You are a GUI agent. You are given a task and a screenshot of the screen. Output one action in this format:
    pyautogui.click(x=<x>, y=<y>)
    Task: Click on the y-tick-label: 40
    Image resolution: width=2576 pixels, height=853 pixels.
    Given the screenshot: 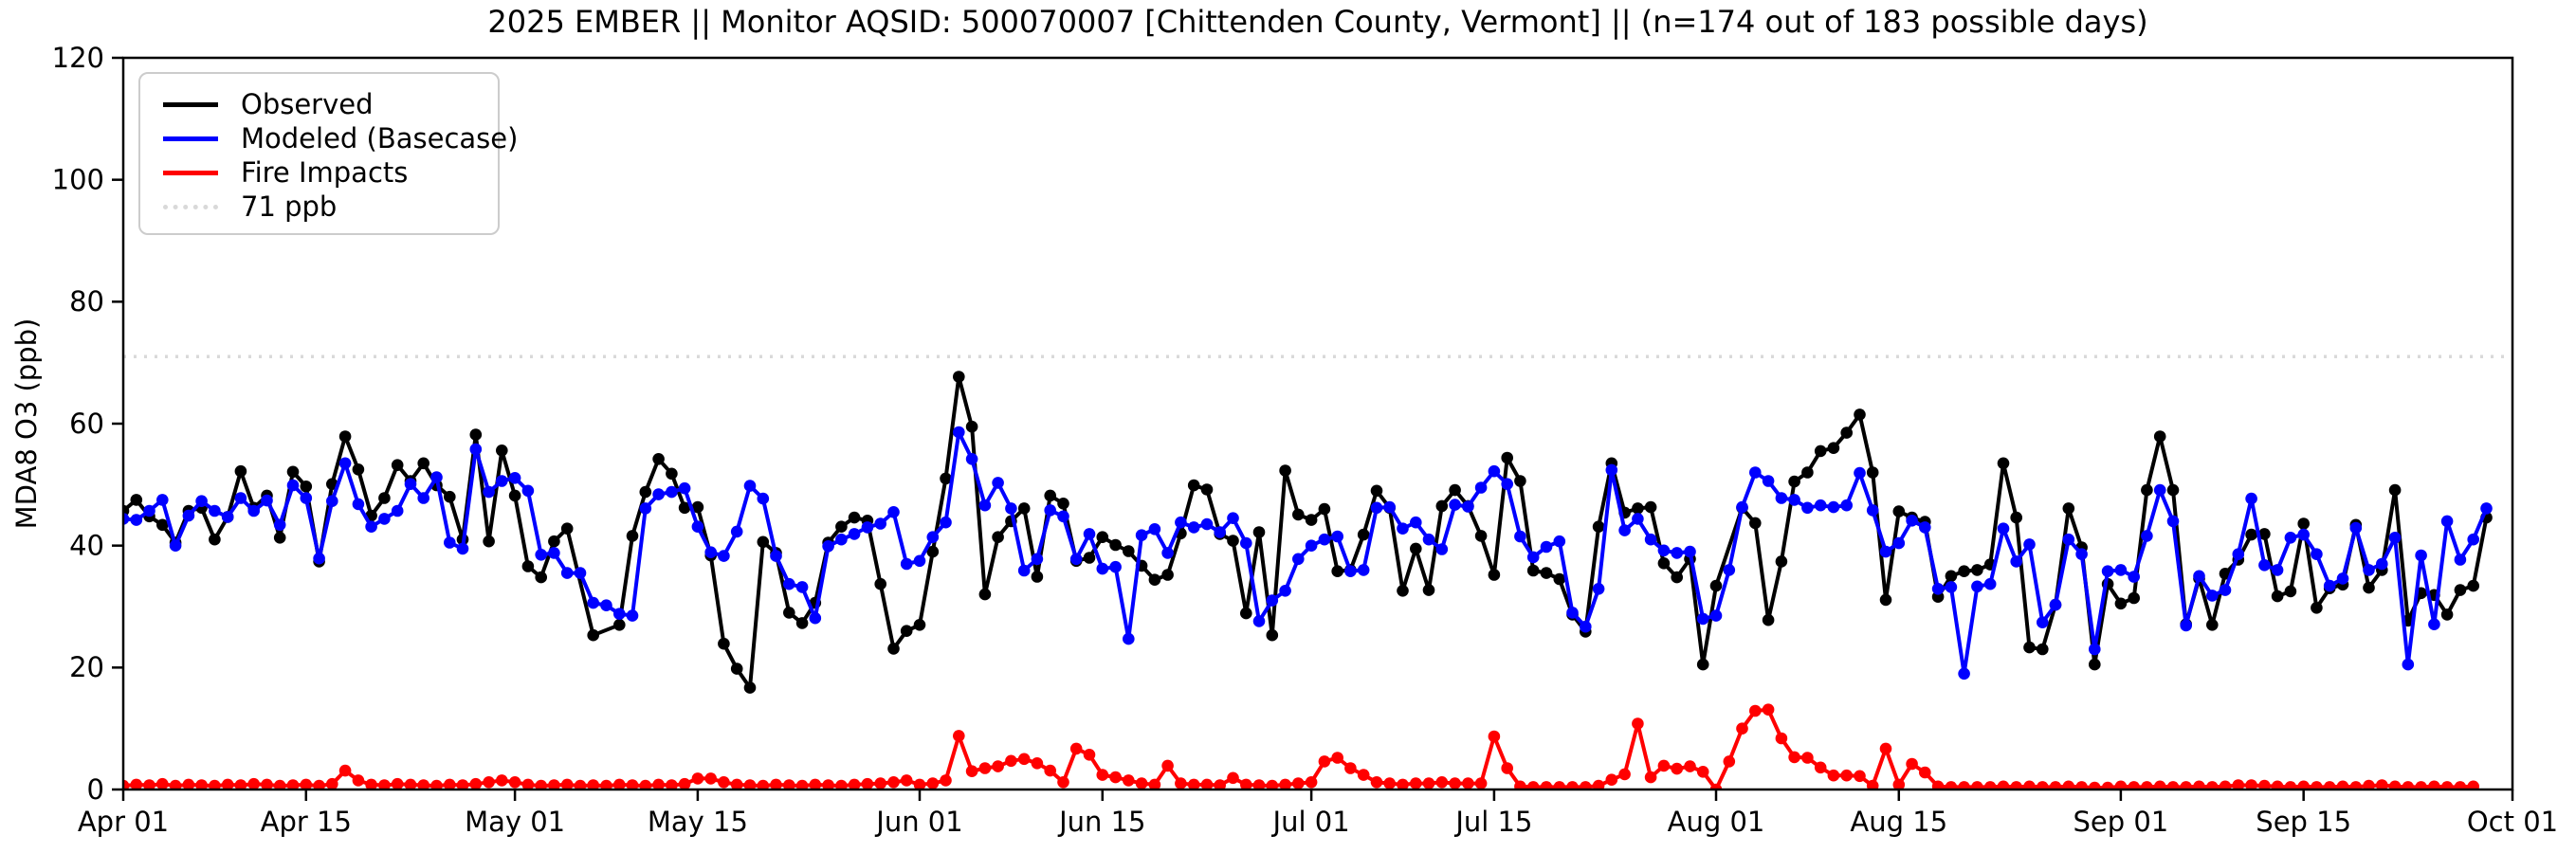 What is the action you would take?
    pyautogui.click(x=86, y=546)
    